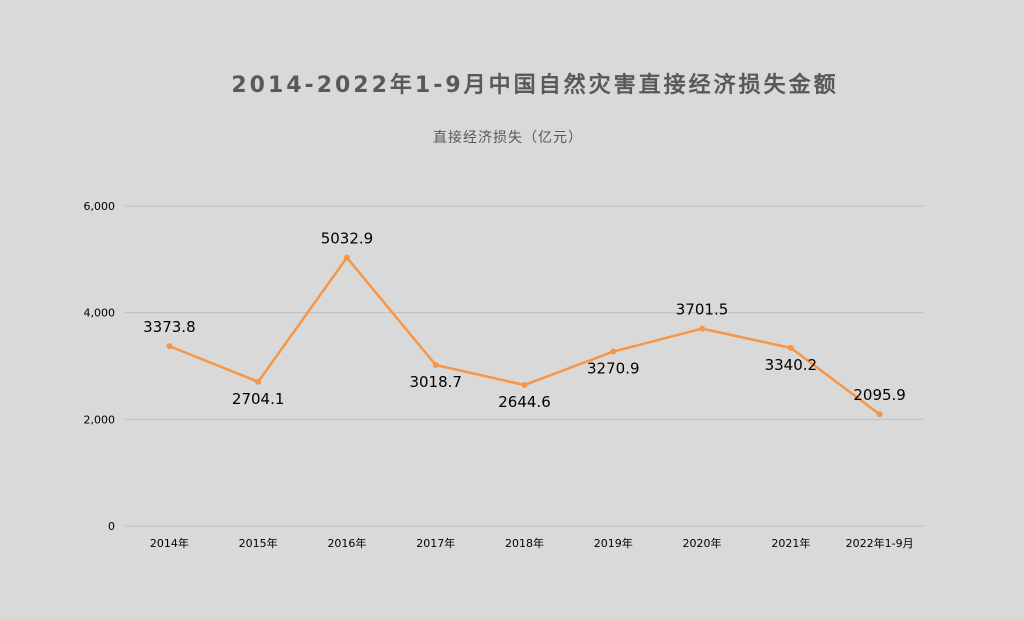 This screenshot has width=1024, height=619. Describe the element at coordinates (258, 399) in the screenshot. I see `data-label: 2704.1` at that location.